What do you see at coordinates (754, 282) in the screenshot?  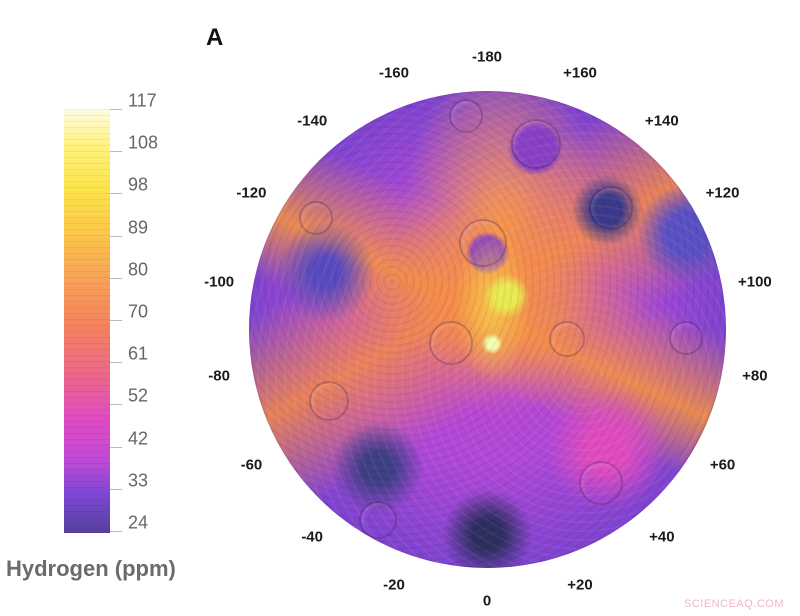 I see `longitude-label: +100` at bounding box center [754, 282].